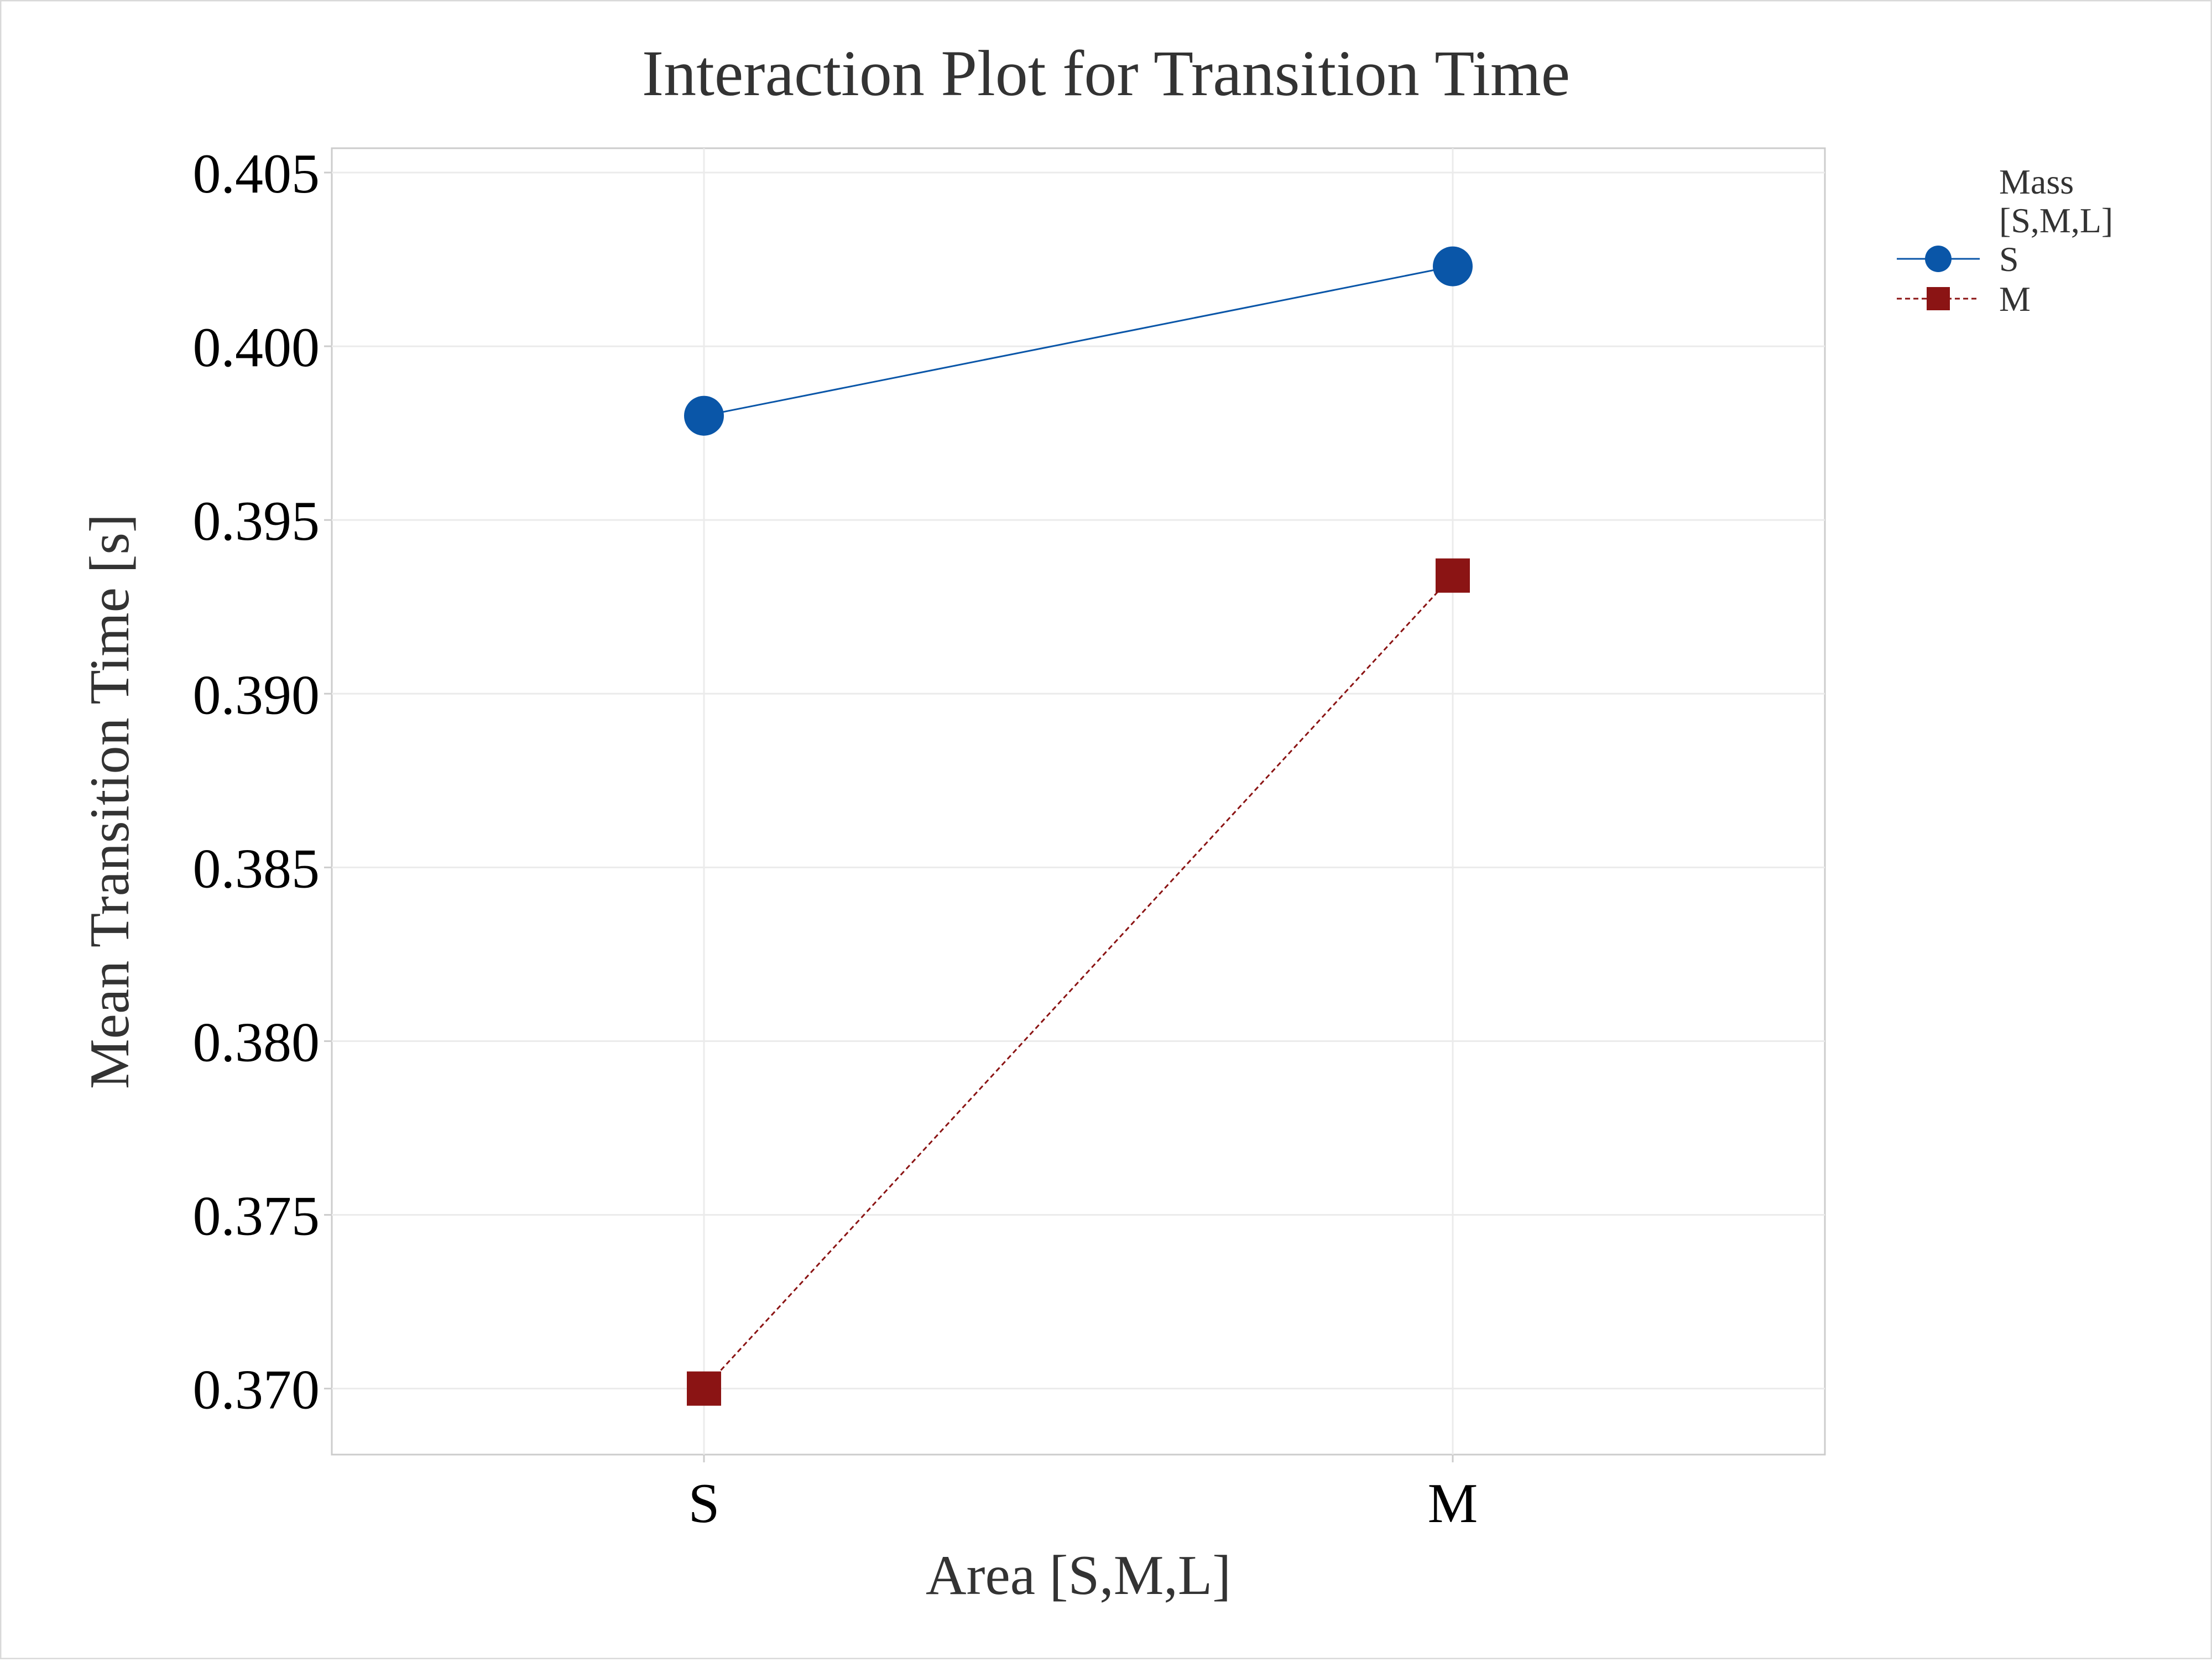 This screenshot has width=2212, height=1662. What do you see at coordinates (257, 347) in the screenshot?
I see `y-tick-label: 0.400` at bounding box center [257, 347].